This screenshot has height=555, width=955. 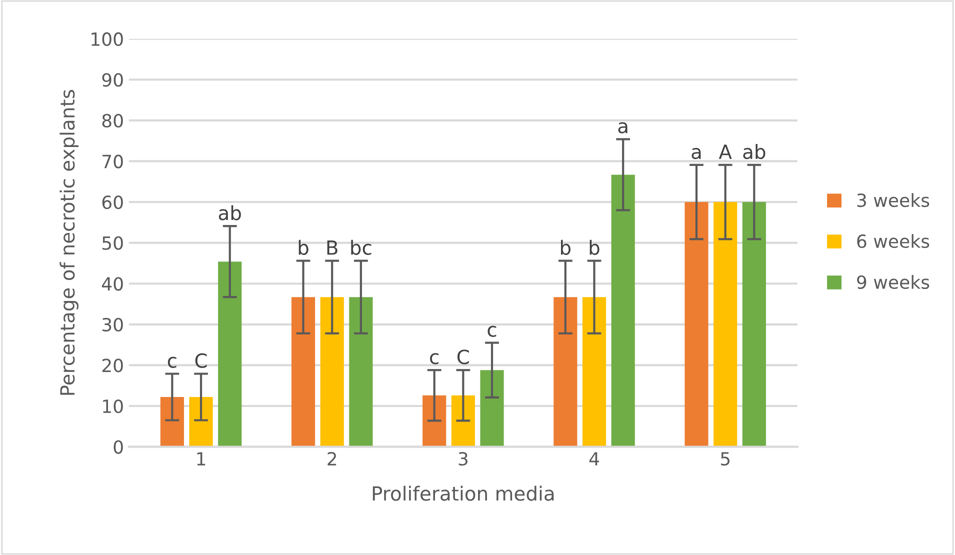 I want to click on legend-label: 3 weeks, so click(x=893, y=200).